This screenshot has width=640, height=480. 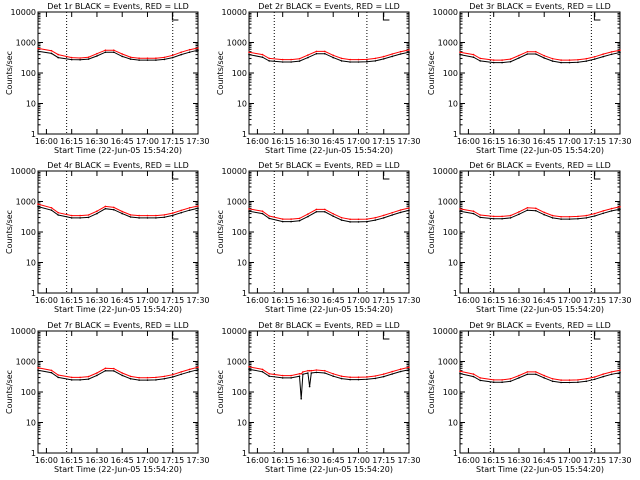 What do you see at coordinates (234, 331) in the screenshot?
I see `y-tick-label: 10000` at bounding box center [234, 331].